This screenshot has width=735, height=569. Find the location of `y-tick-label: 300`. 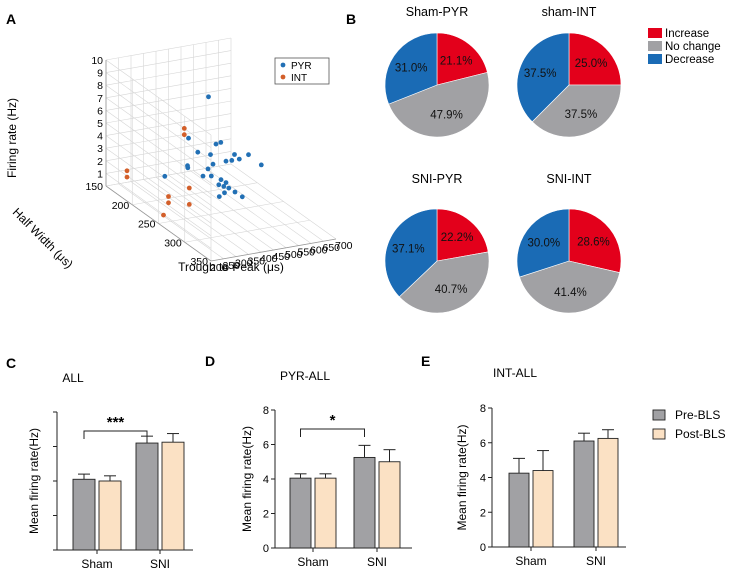

y-tick-label: 300 is located at coordinates (173, 243).